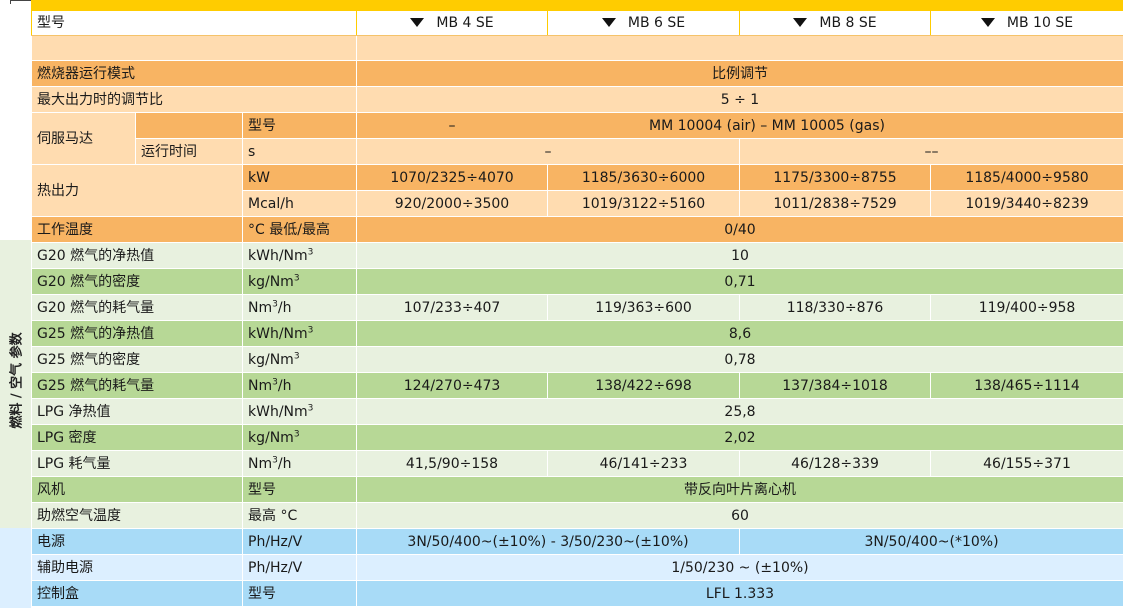 Image resolution: width=1123 pixels, height=608 pixels. I want to click on cell-value: 1175/3300÷8755, so click(835, 177).